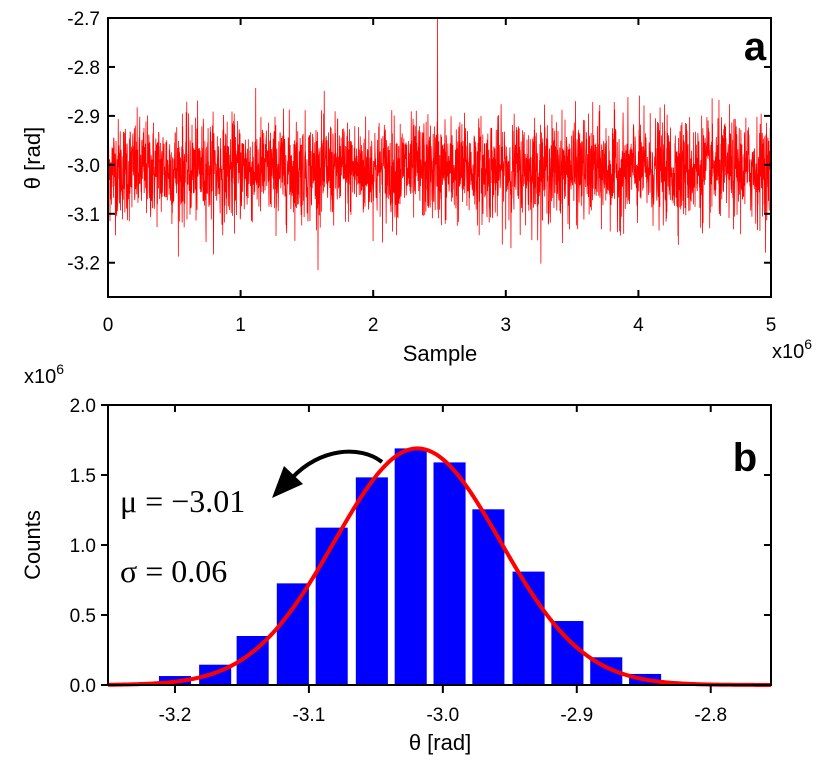  Describe the element at coordinates (83, 68) in the screenshot. I see `y-tick-label: -2.8` at that location.